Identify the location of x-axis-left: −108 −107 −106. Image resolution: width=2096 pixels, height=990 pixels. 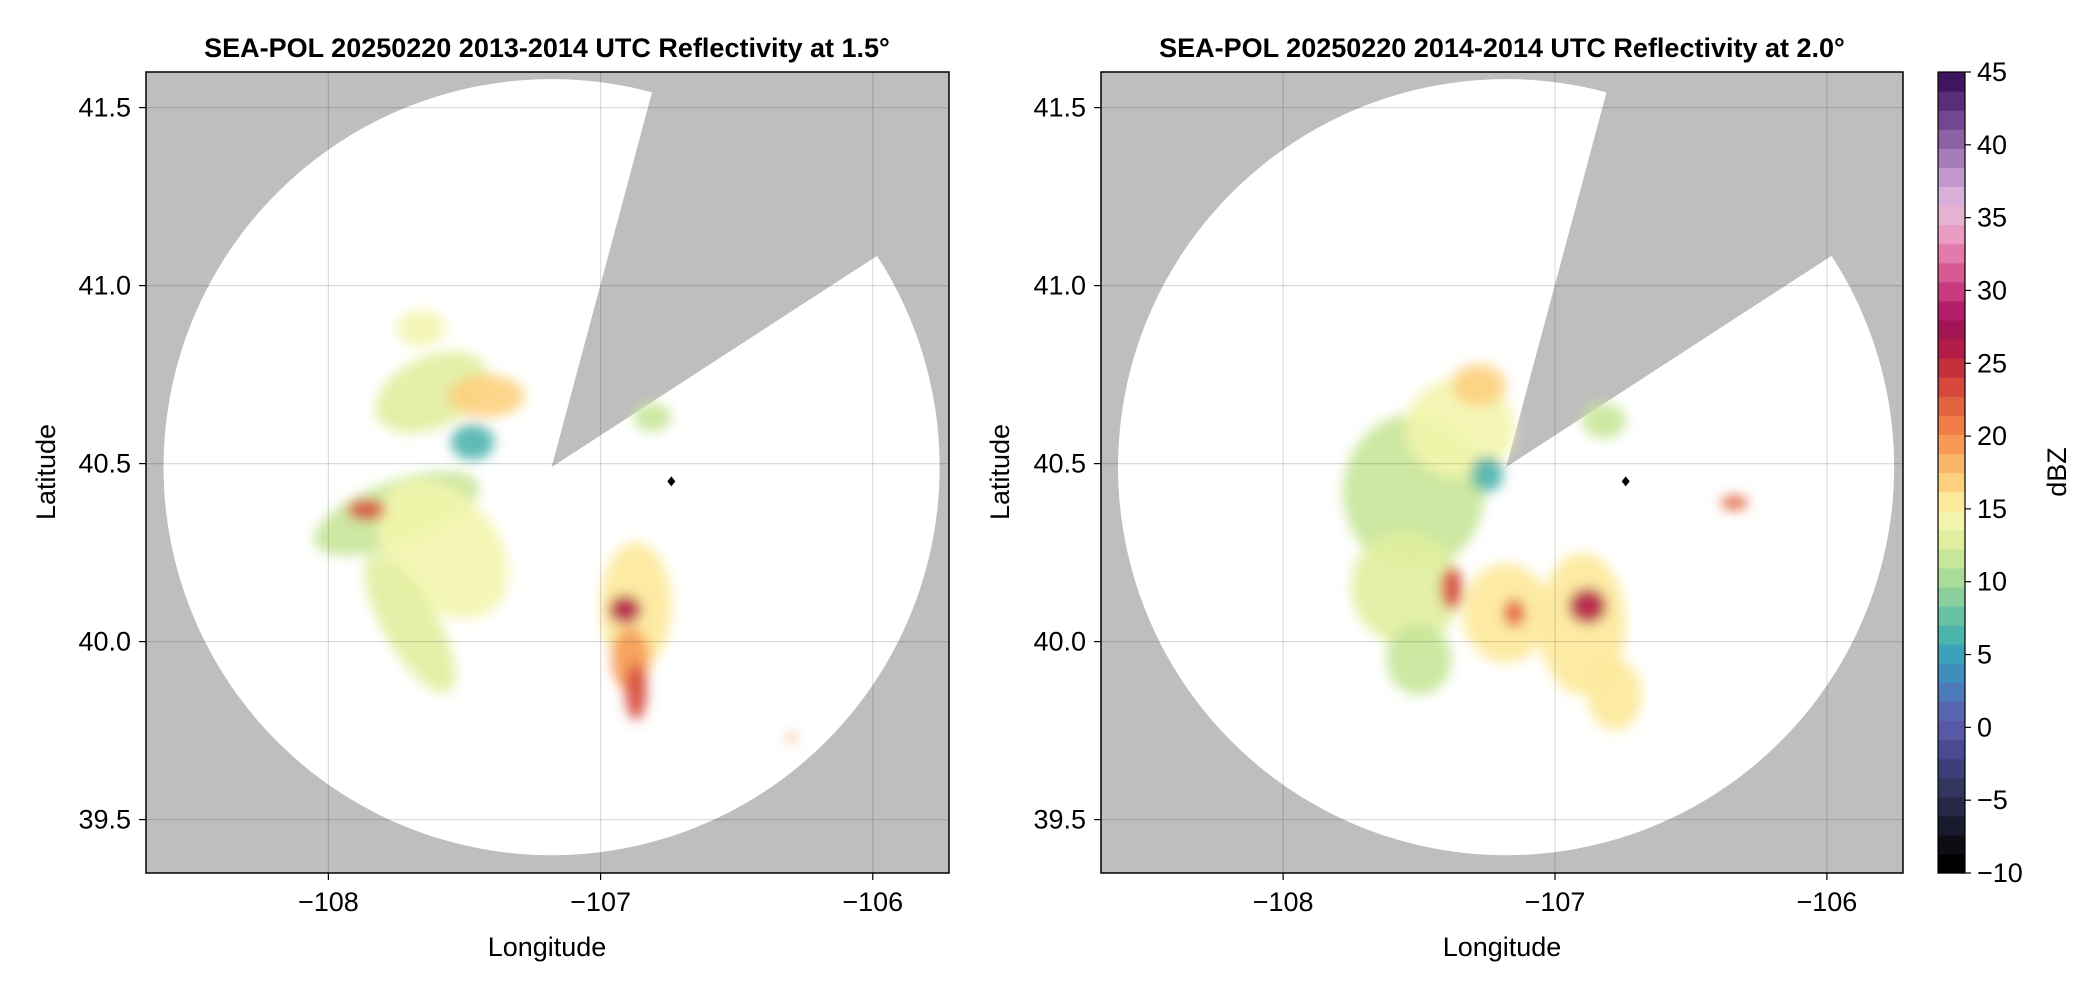
(600, 895).